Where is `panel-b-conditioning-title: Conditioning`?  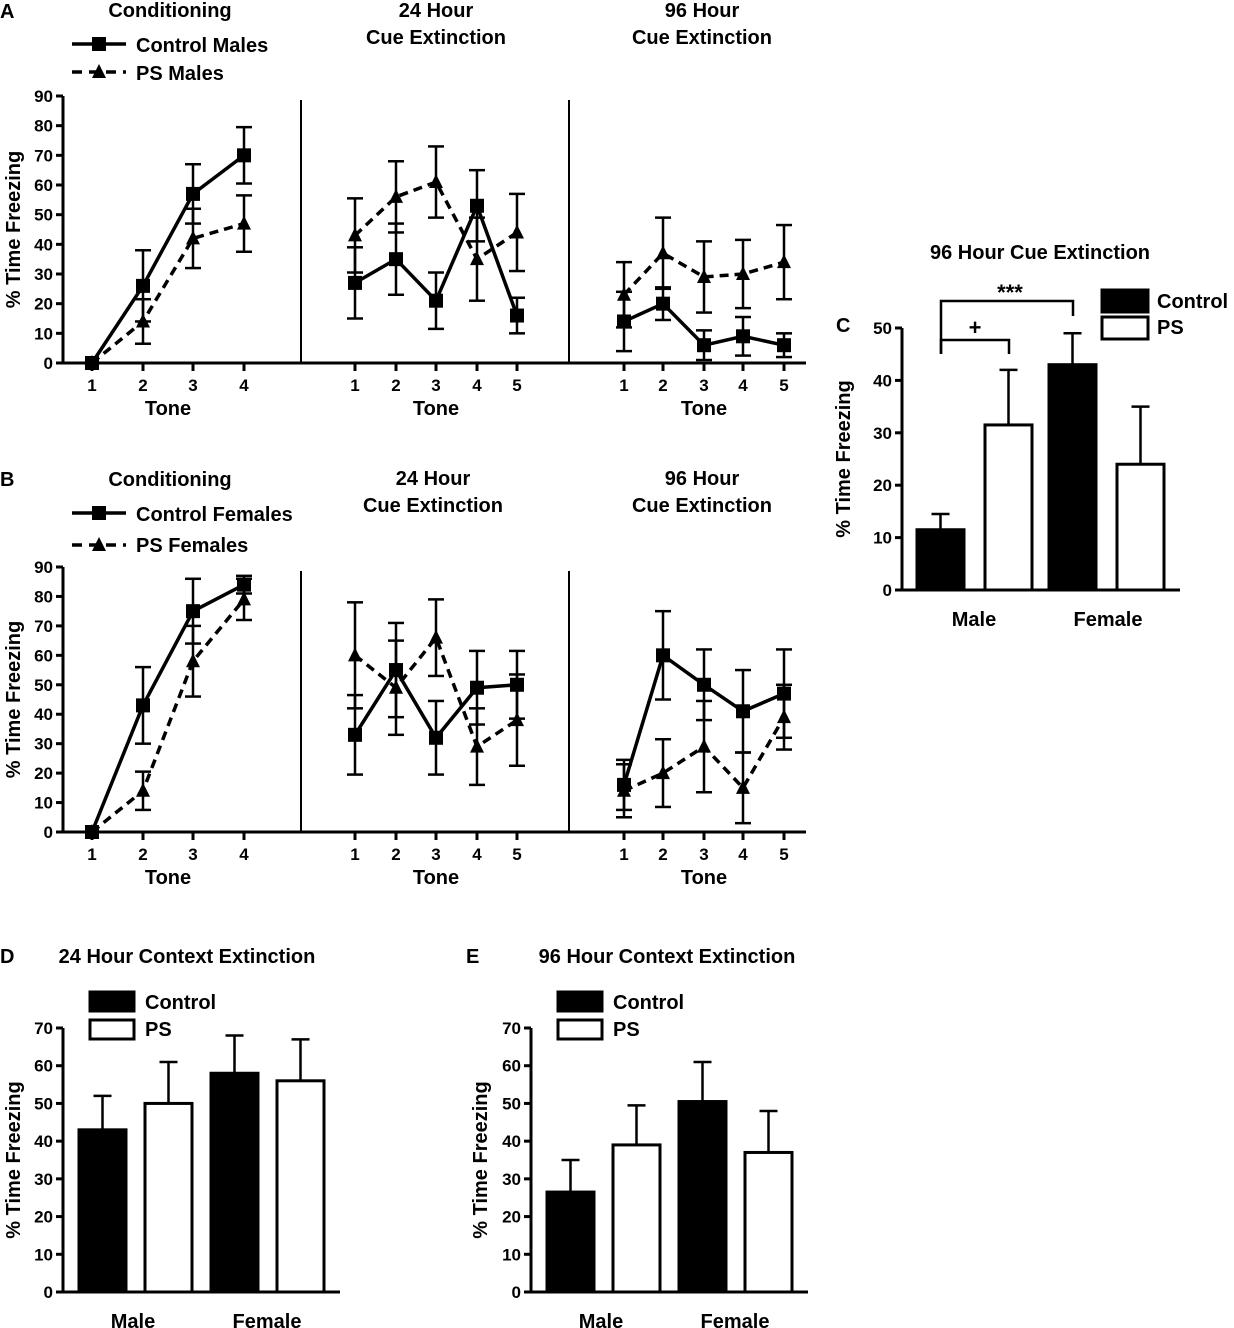
panel-b-conditioning-title: Conditioning is located at coordinates (169, 480).